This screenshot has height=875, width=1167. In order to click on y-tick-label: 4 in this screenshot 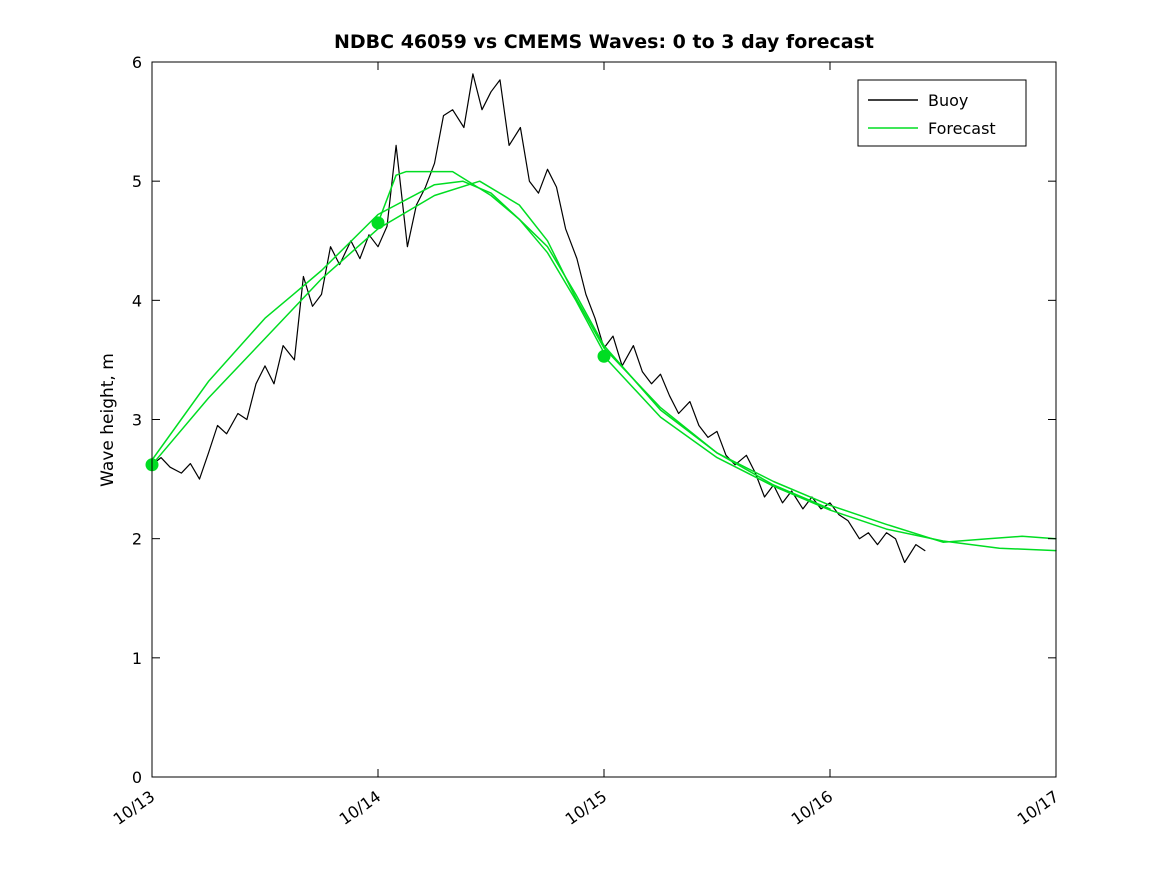, I will do `click(137, 300)`.